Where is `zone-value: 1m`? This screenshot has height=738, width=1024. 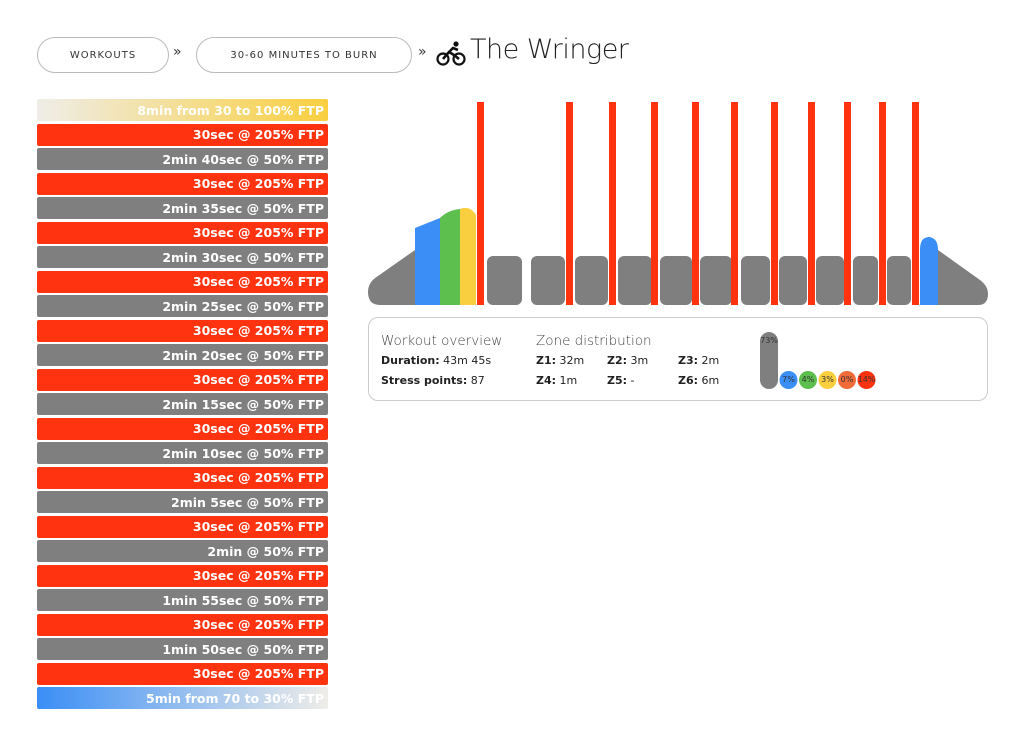
zone-value: 1m is located at coordinates (568, 380).